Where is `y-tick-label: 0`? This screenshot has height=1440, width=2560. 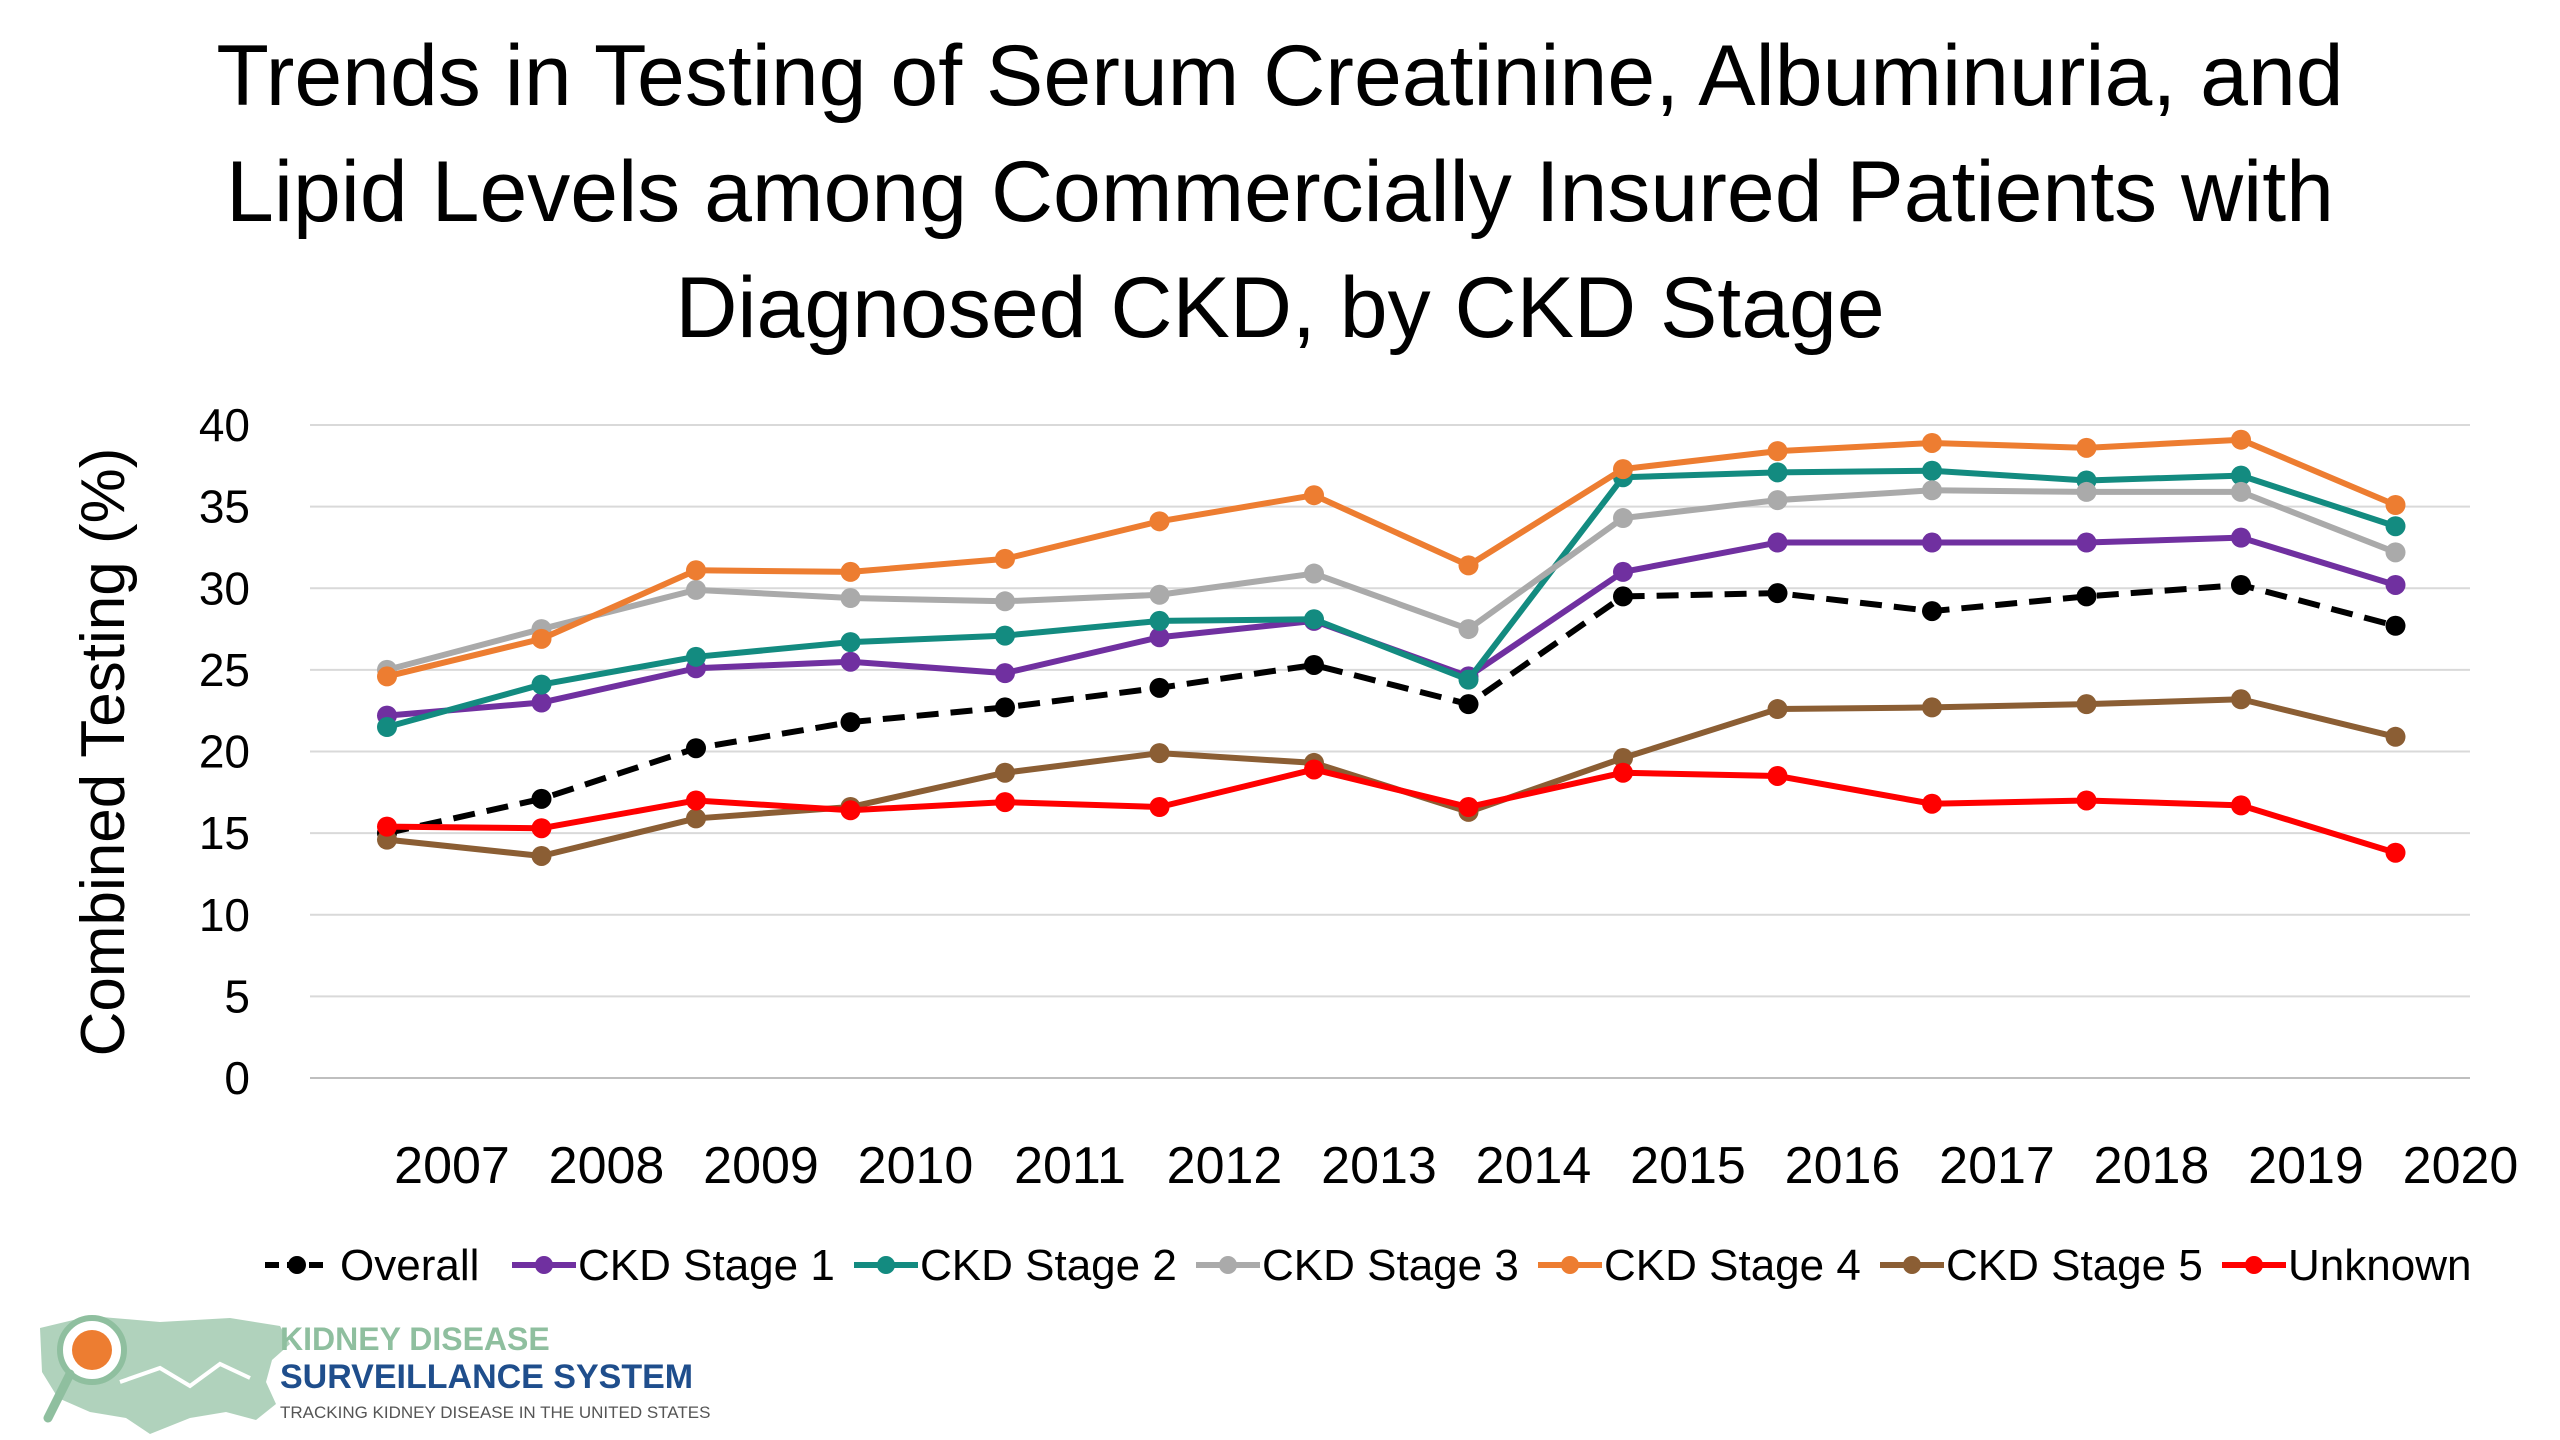 y-tick-label: 0 is located at coordinates (237, 1078).